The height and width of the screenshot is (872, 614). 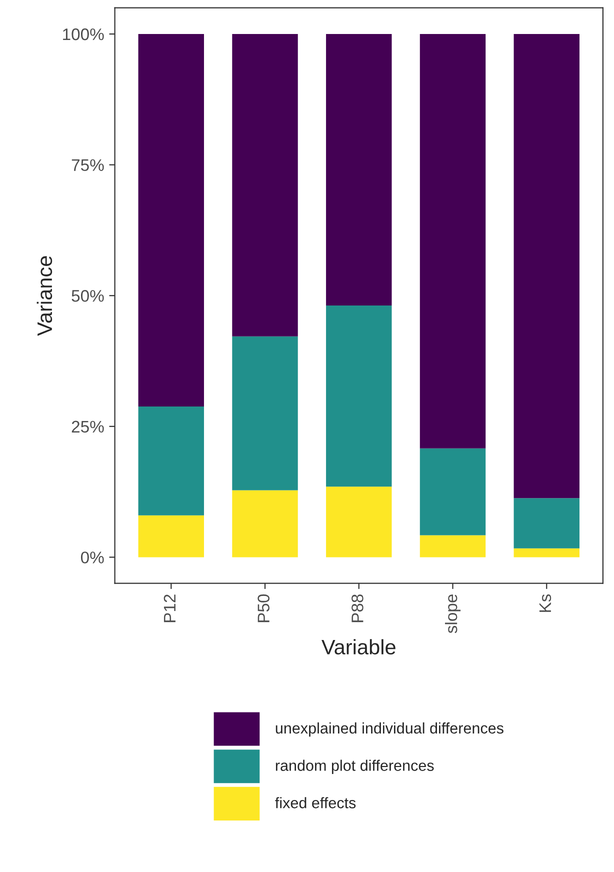 What do you see at coordinates (315, 802) in the screenshot?
I see `legend-label: fixed effects` at bounding box center [315, 802].